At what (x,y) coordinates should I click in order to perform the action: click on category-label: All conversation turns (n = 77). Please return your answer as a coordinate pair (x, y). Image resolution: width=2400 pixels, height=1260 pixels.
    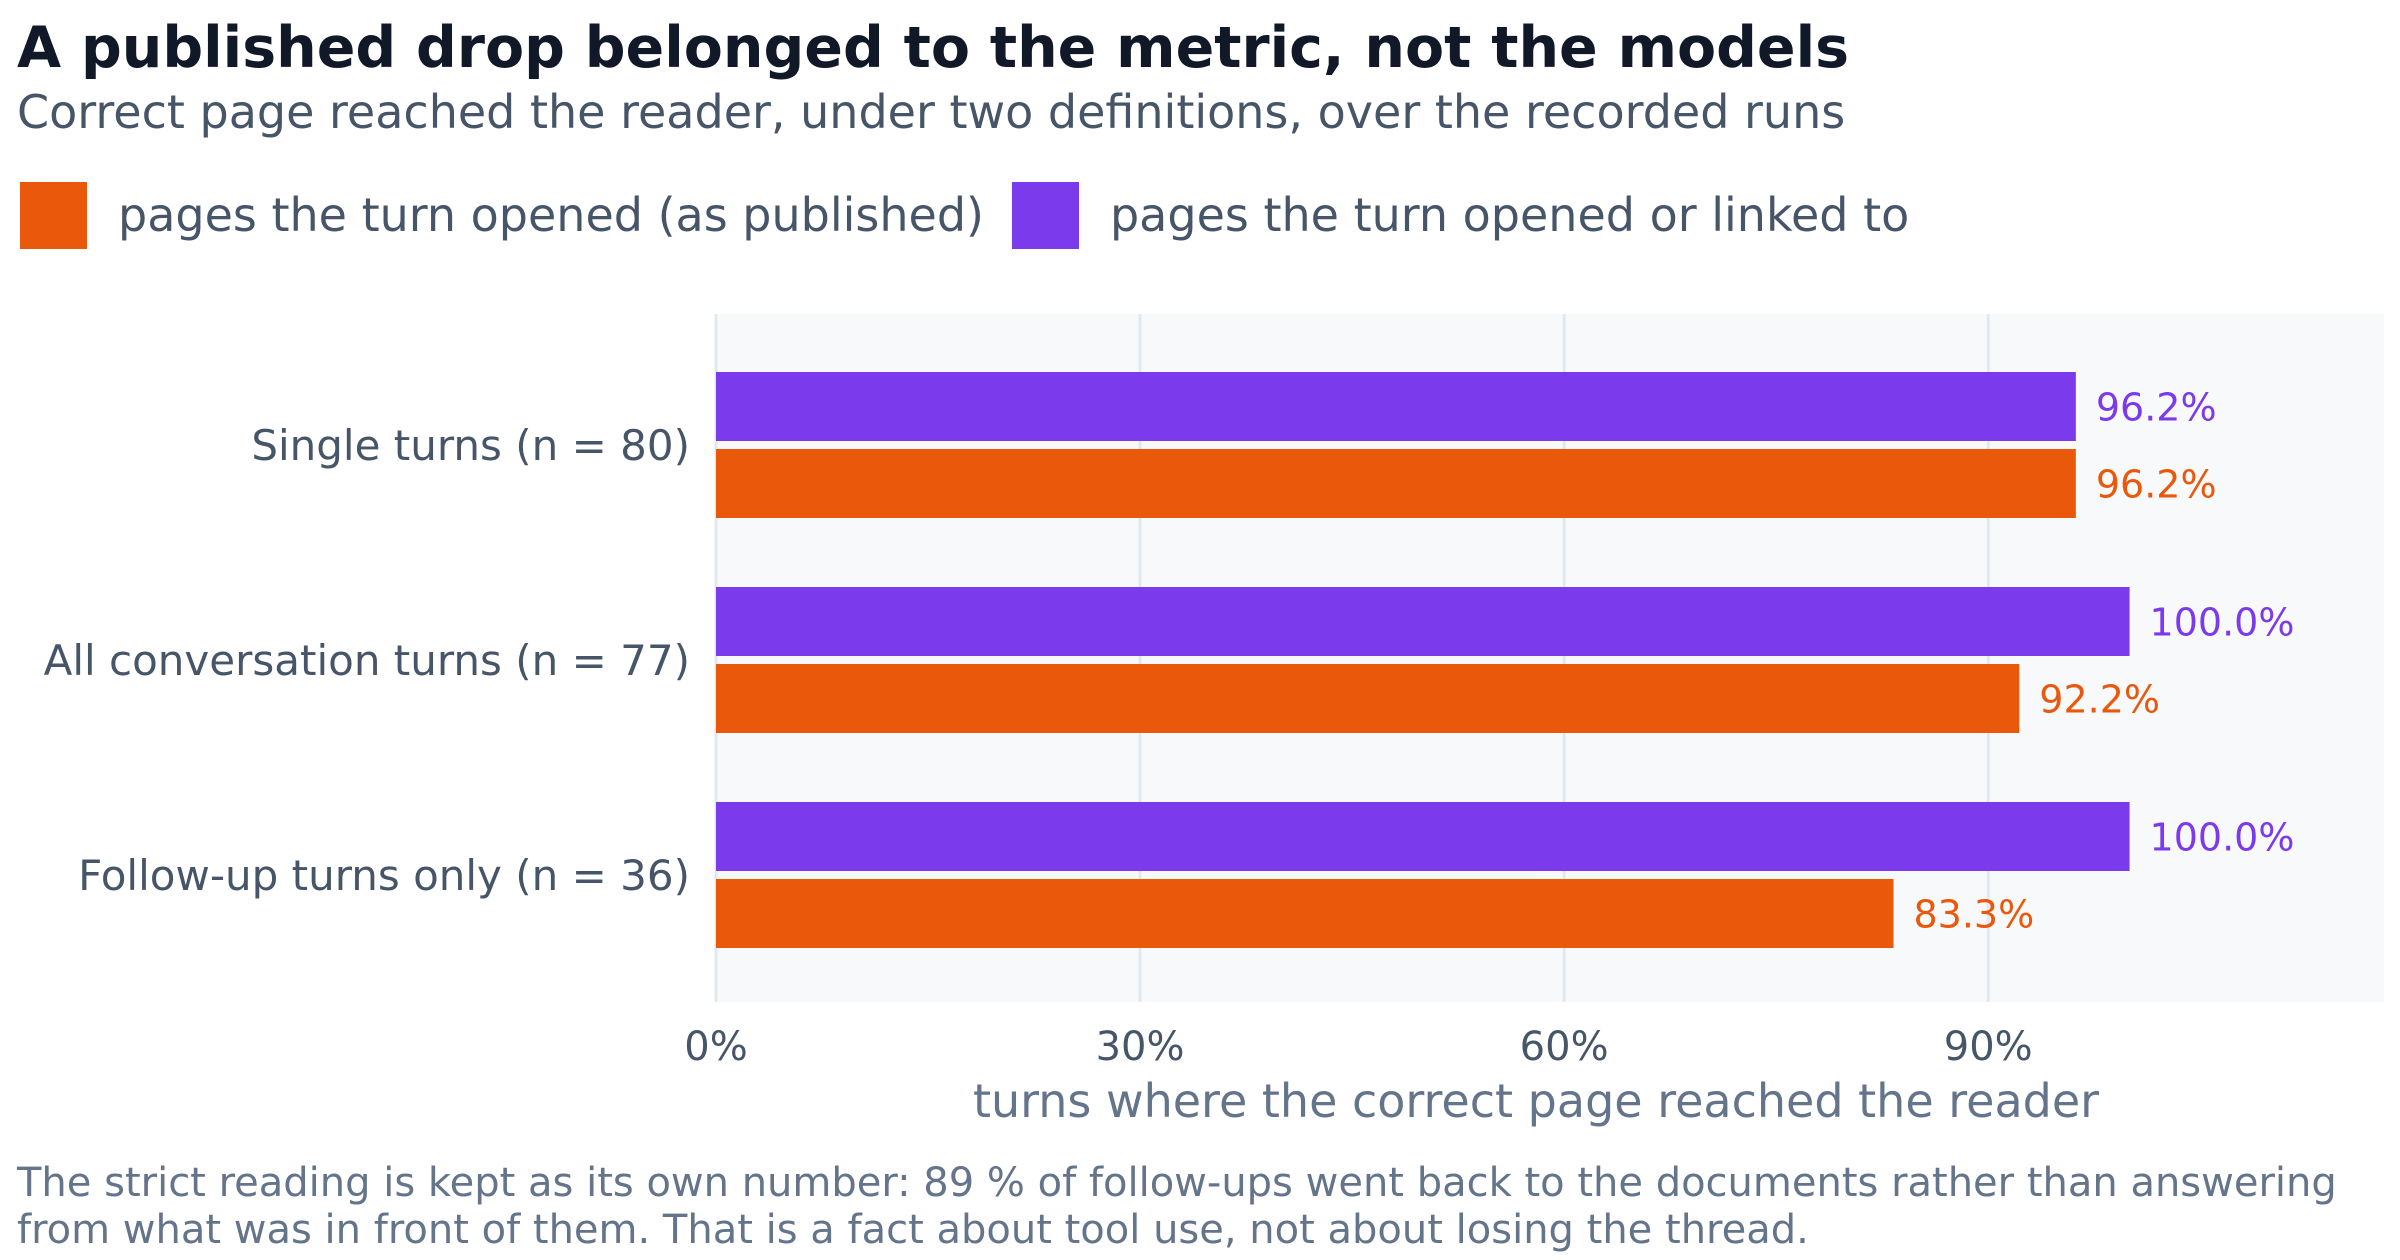
    Looking at the image, I should click on (367, 660).